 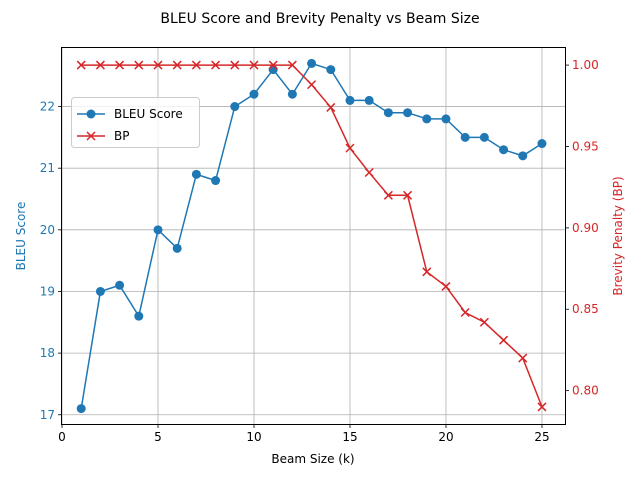 I want to click on y-tick-label-right: 0.85, so click(x=585, y=309).